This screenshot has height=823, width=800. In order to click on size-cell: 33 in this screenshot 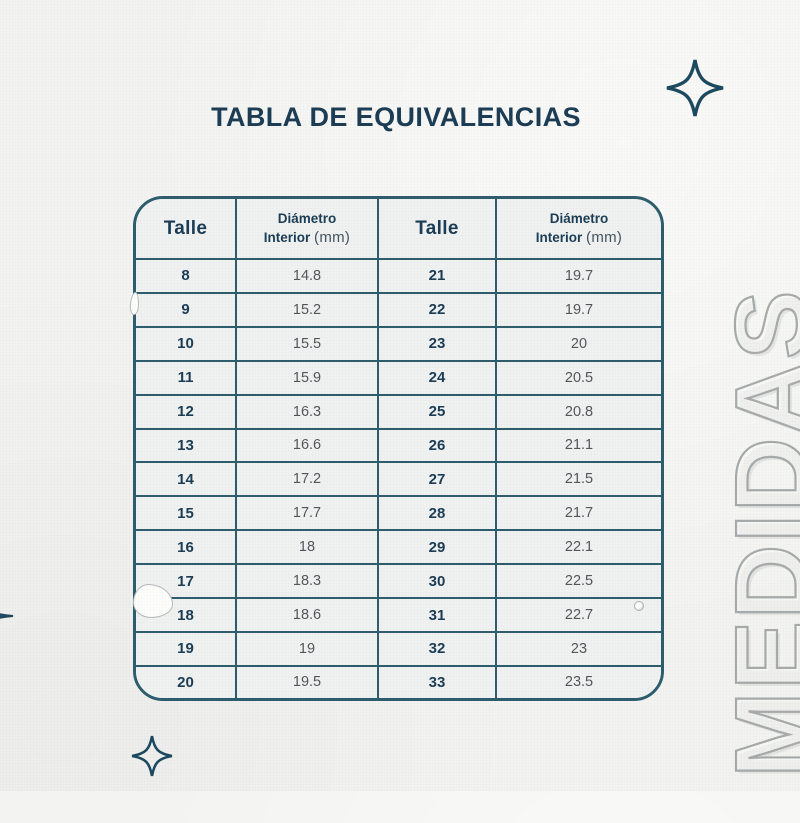, I will do `click(437, 681)`.